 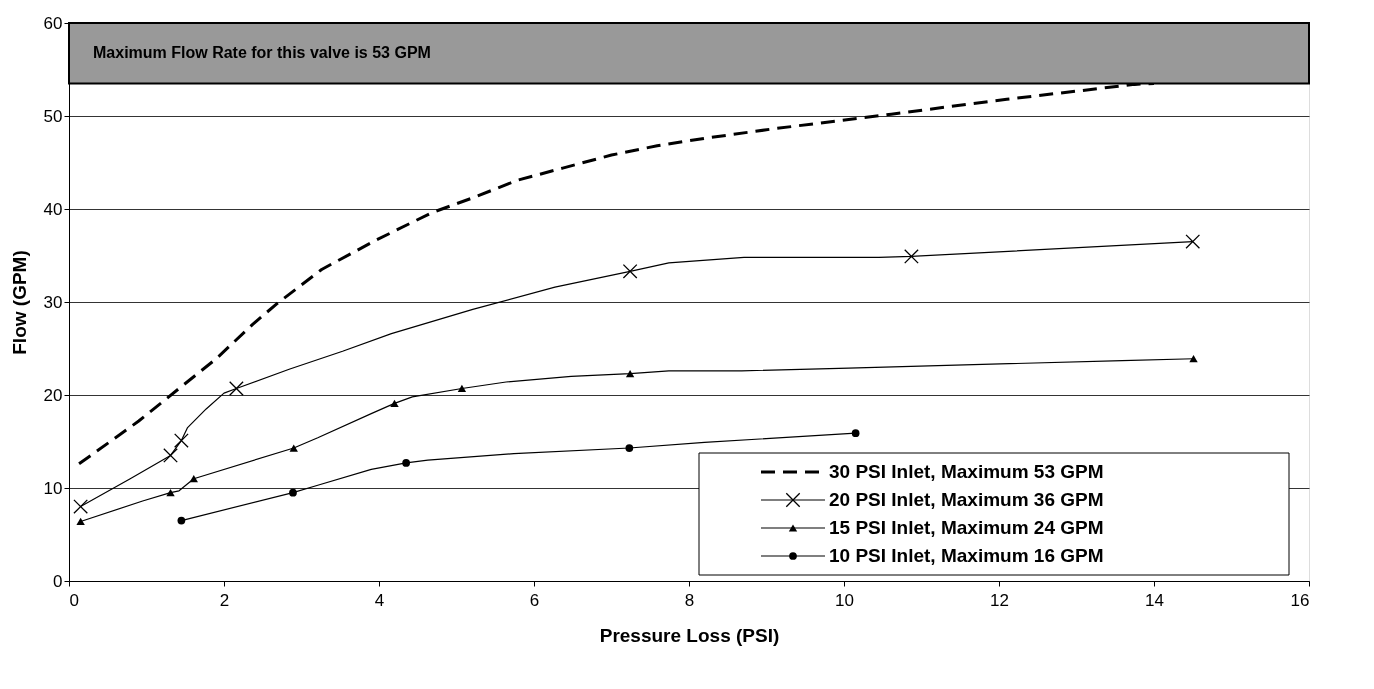 What do you see at coordinates (1154, 600) in the screenshot?
I see `x-tick-label: 14` at bounding box center [1154, 600].